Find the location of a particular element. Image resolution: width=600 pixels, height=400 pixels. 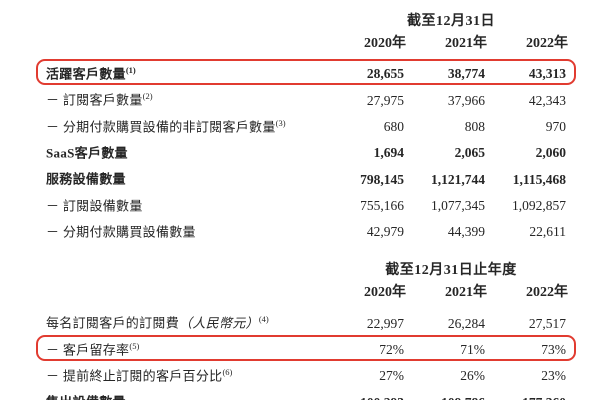

row-label-cell: － 分期付款購買設備的非訂閱客戶數量(3) is located at coordinates (185, 125).